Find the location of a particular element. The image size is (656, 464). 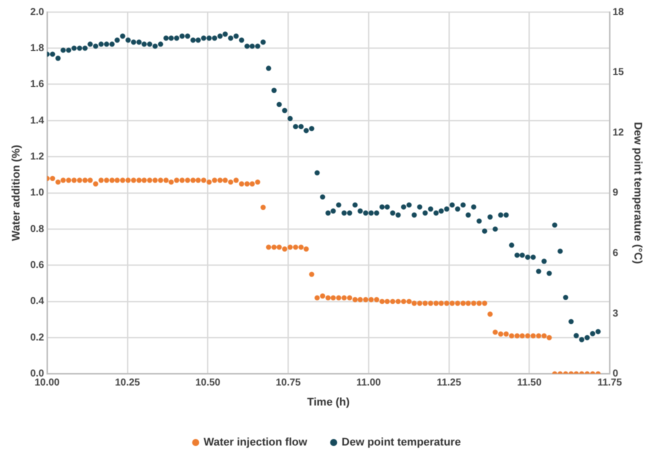

y-tick-label: 0.0 is located at coordinates (37, 374).